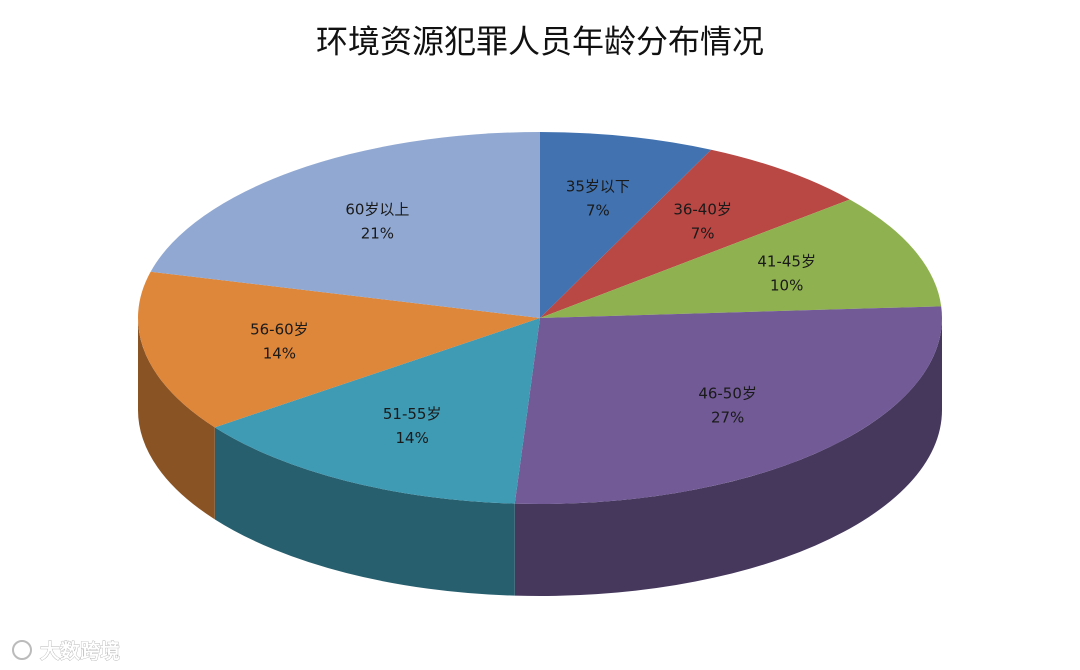 Image resolution: width=1080 pixels, height=670 pixels. What do you see at coordinates (598, 187) in the screenshot?
I see `slice-category: 35岁以下` at bounding box center [598, 187].